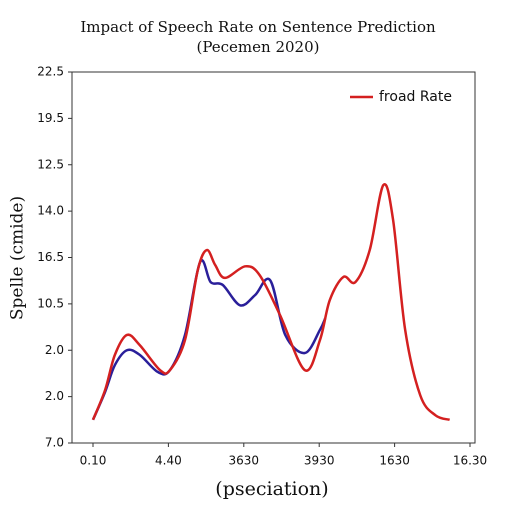 Image resolution: width=512 pixels, height=512 pixels. I want to click on chart-subtitle: (Pecemen 2020), so click(258, 47).